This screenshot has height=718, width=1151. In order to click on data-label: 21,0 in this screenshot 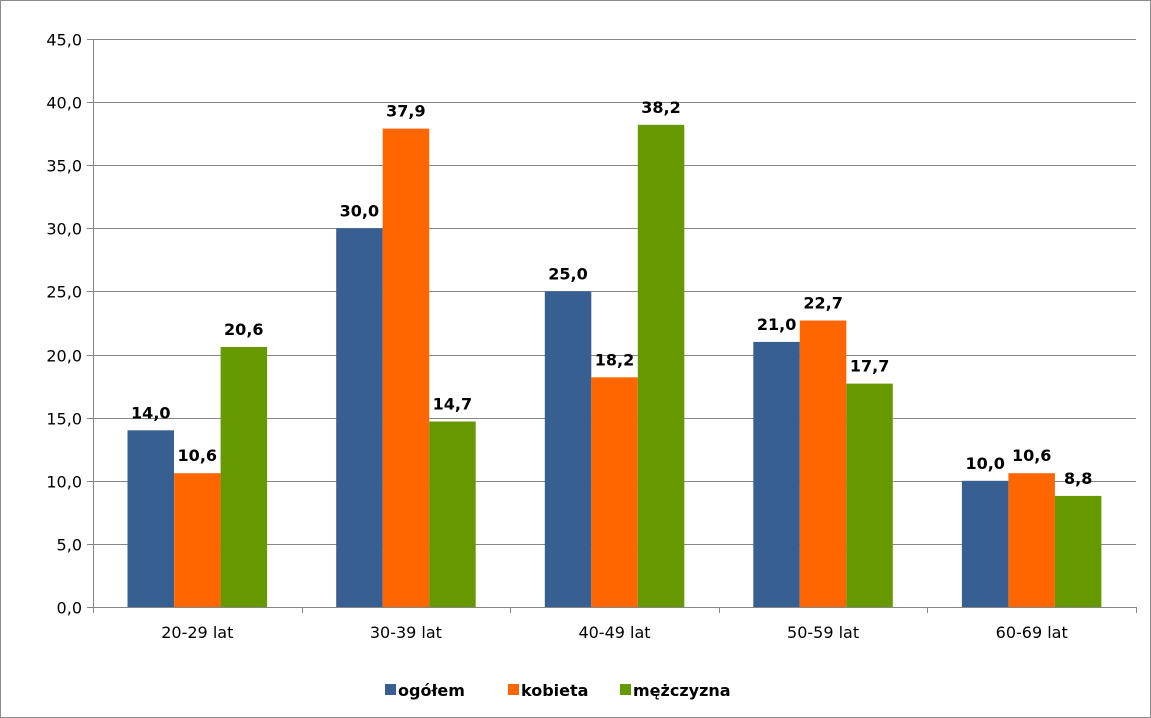, I will do `click(776, 324)`.